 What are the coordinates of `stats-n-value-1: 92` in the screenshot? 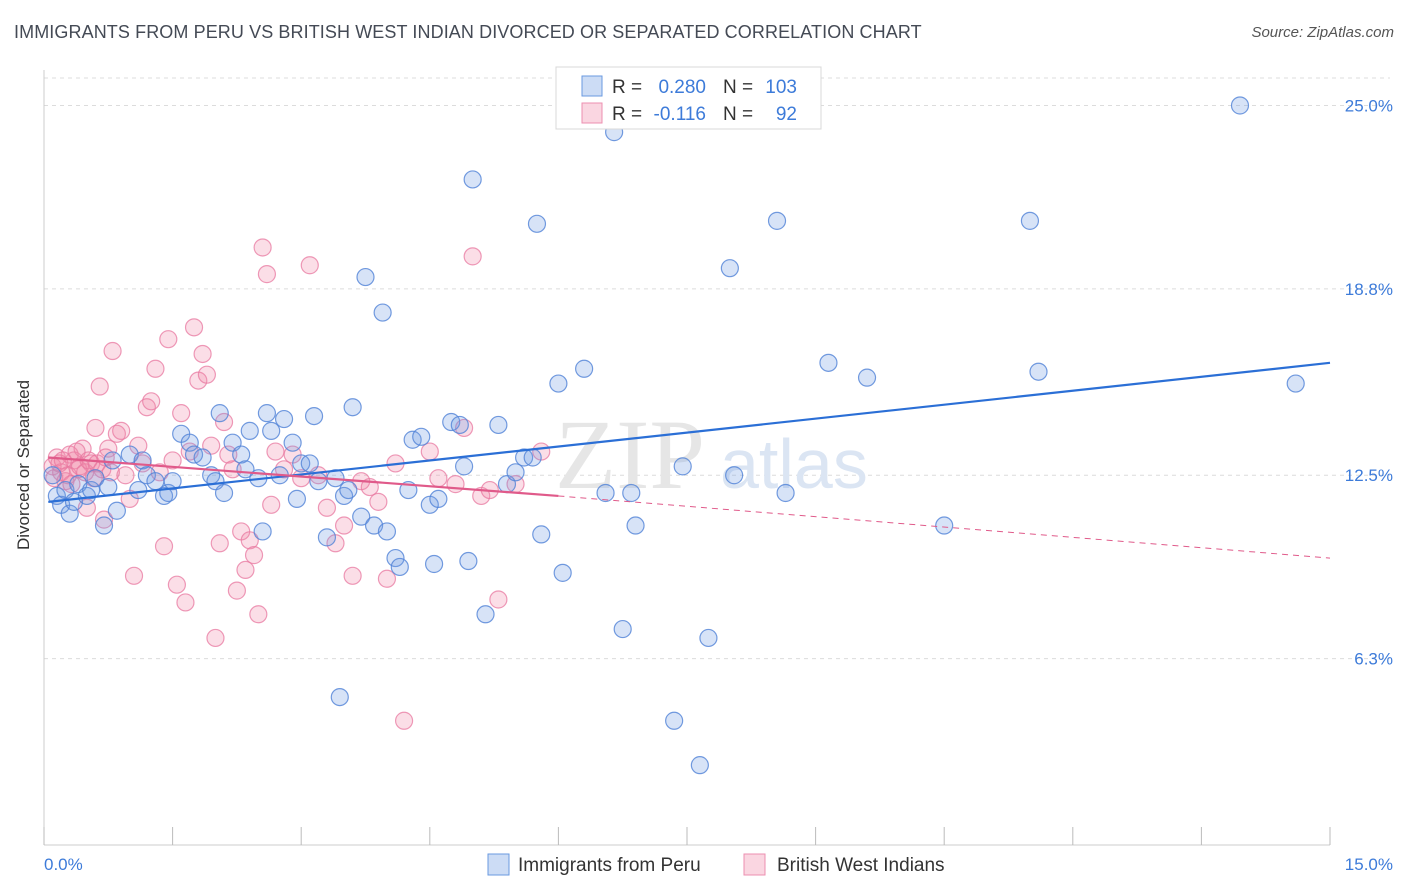 It's located at (786, 114).